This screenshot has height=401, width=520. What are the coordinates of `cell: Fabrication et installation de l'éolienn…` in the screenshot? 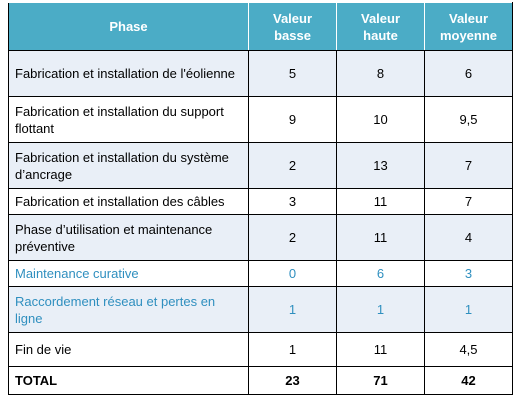 It's located at (128, 73).